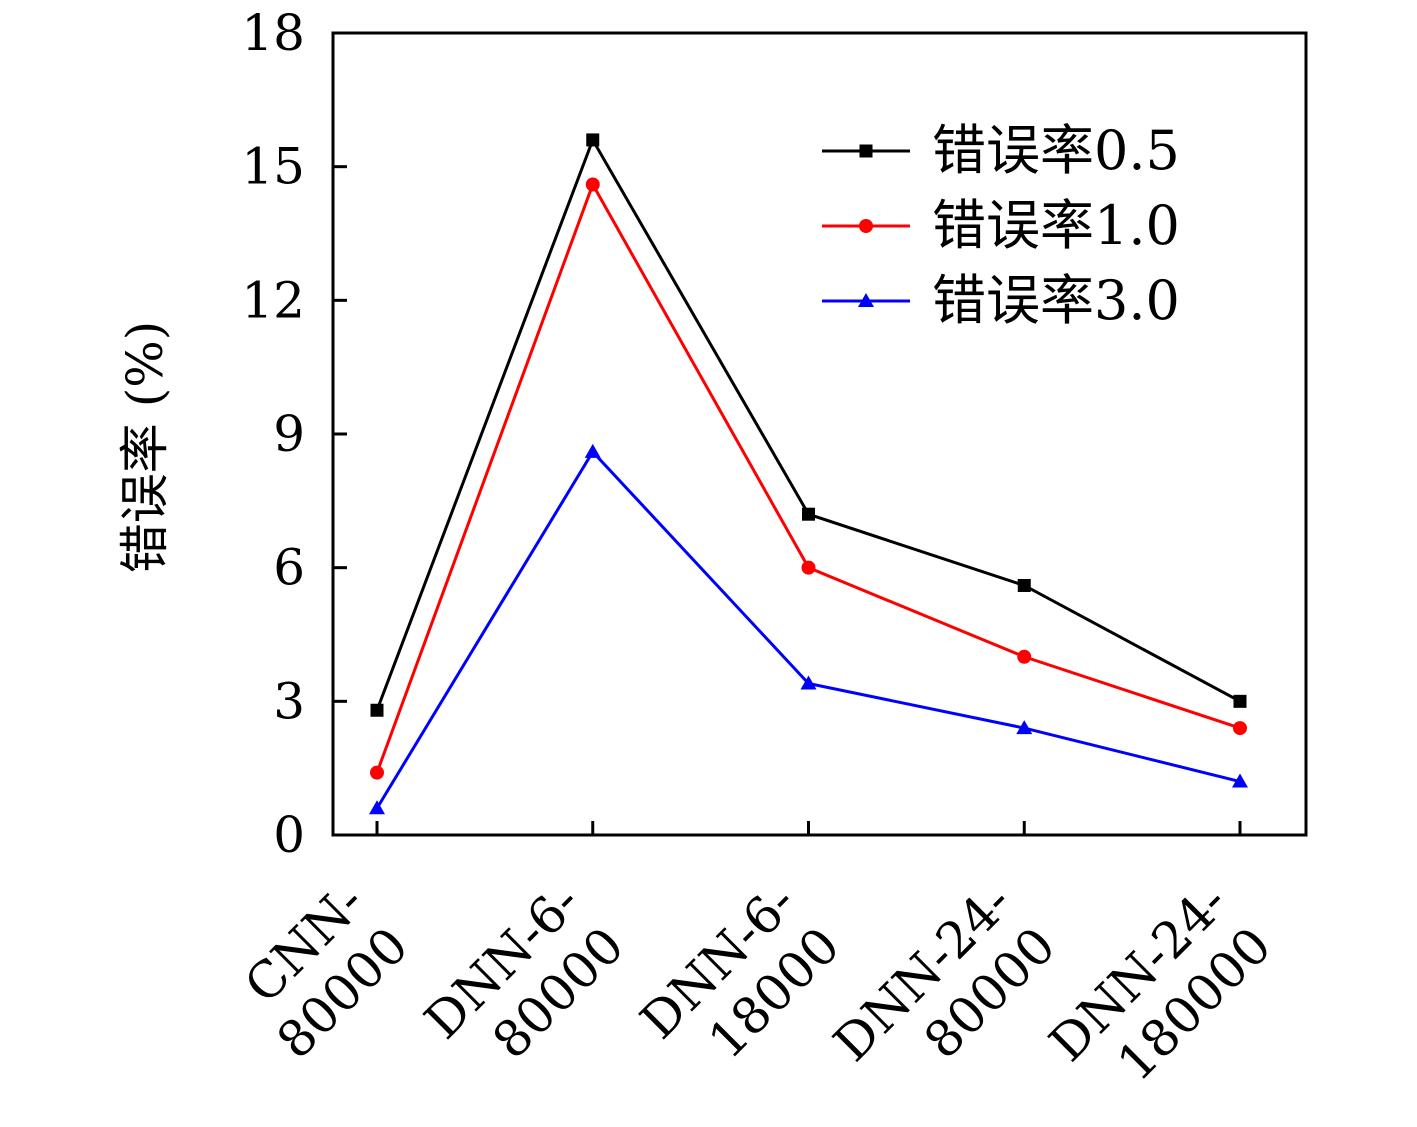 This screenshot has height=1127, width=1417. Describe the element at coordinates (273, 167) in the screenshot. I see `y-tick-label: 15` at that location.